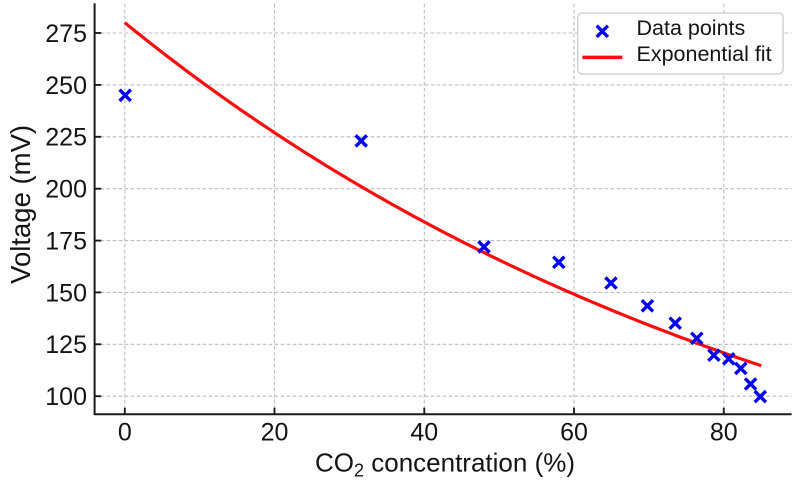  What do you see at coordinates (424, 433) in the screenshot?
I see `svg-text: 40` at bounding box center [424, 433].